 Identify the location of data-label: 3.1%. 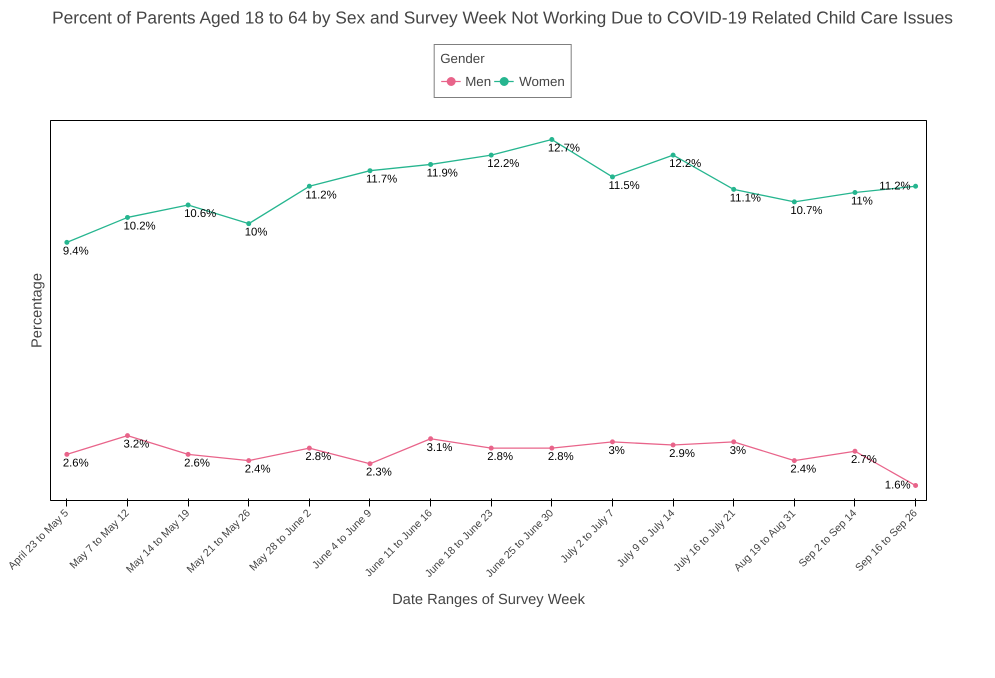
(439, 448).